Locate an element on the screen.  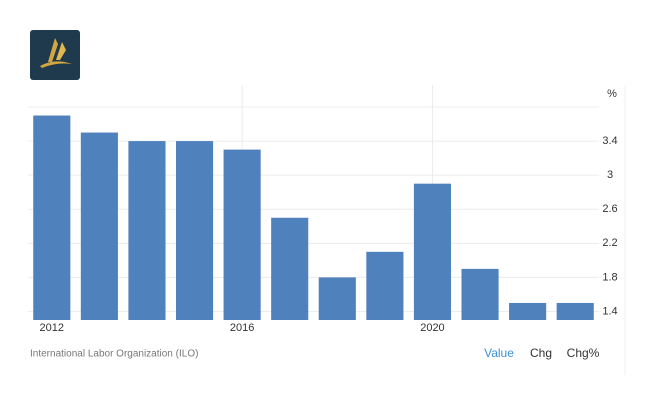
y-tick-label: 2.2 is located at coordinates (609, 243).